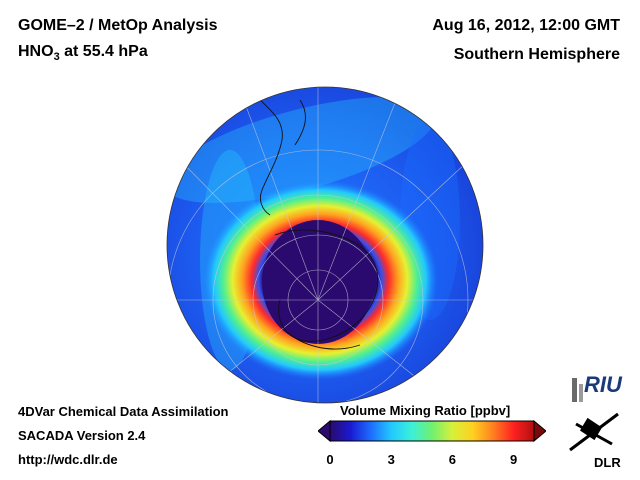  What do you see at coordinates (452, 459) in the screenshot?
I see `colorbar-tick-label: 6` at bounding box center [452, 459].